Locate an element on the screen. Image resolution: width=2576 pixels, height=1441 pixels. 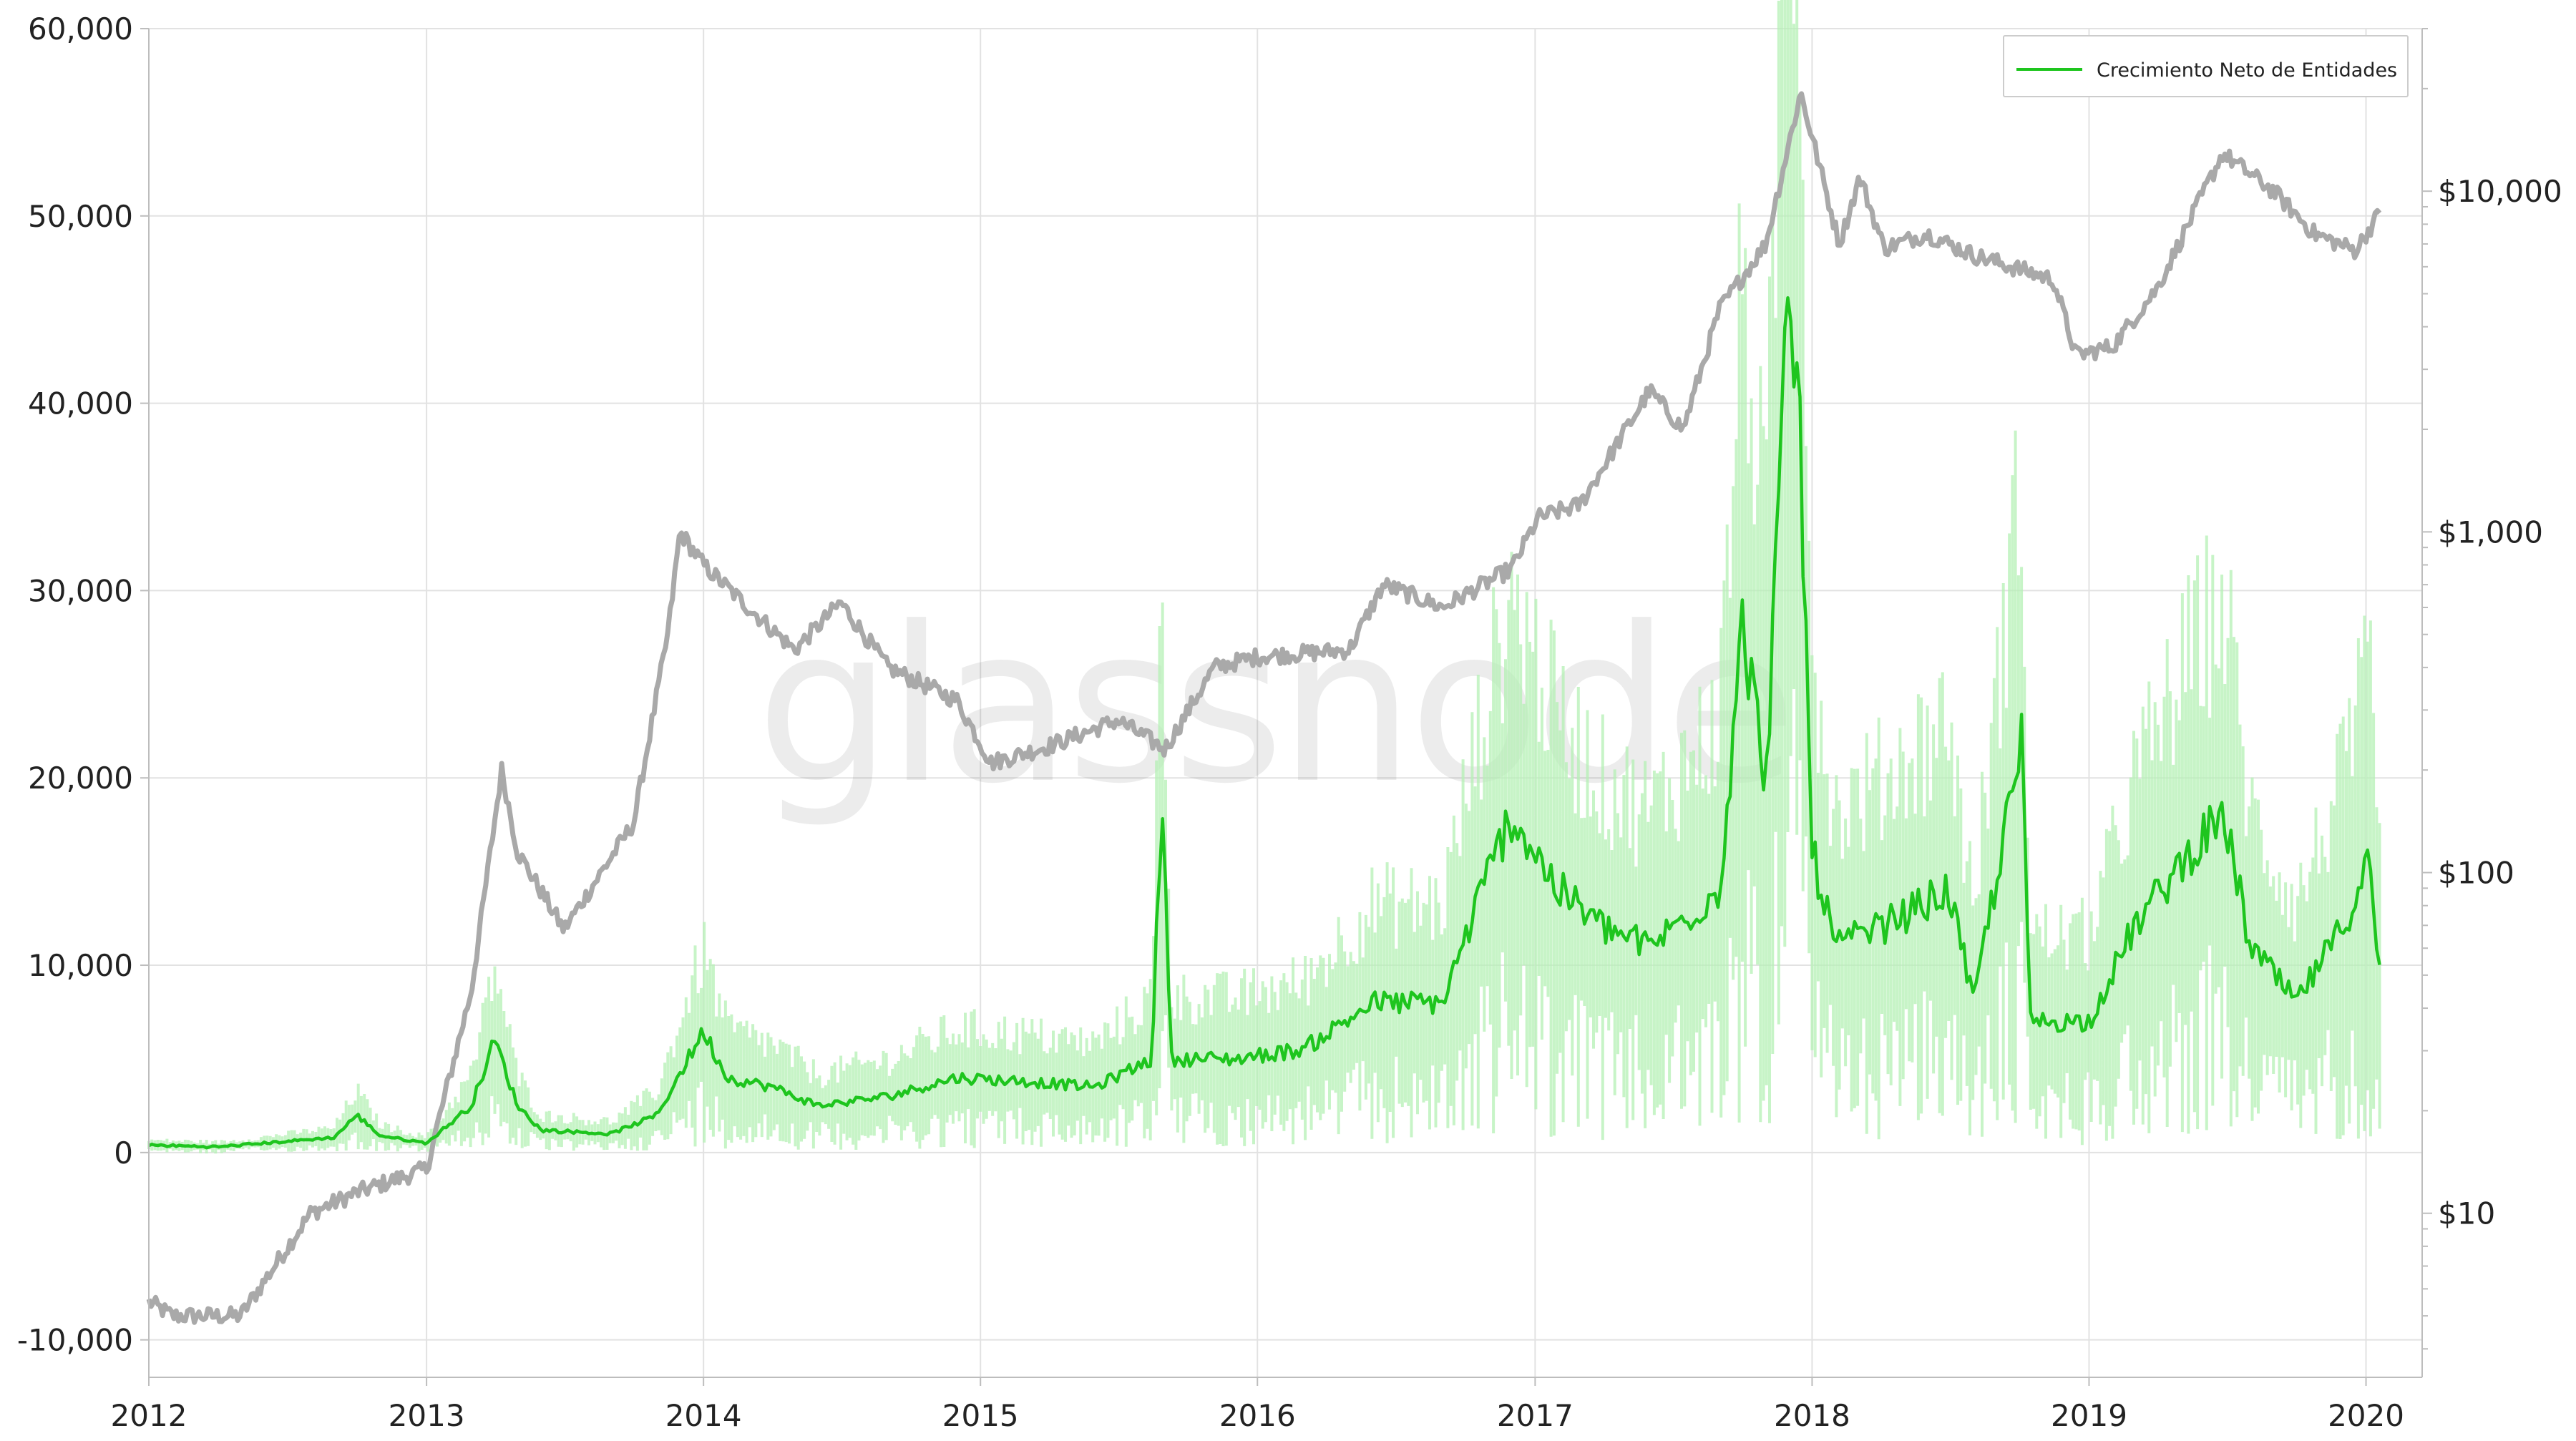
x-tick-label-2012: 2012 is located at coordinates (149, 1415).